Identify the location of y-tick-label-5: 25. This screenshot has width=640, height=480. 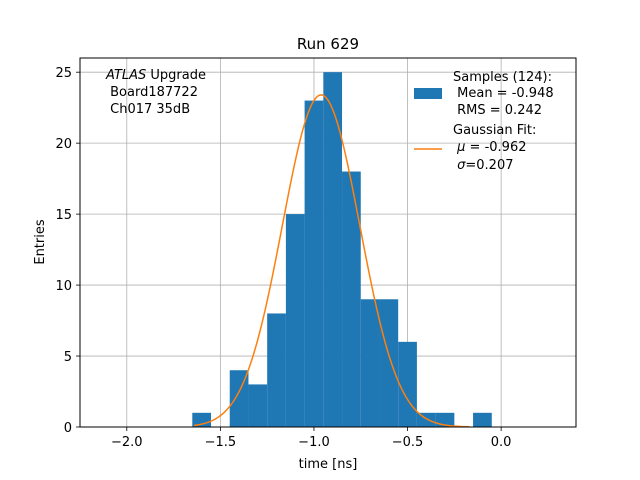
(63, 73).